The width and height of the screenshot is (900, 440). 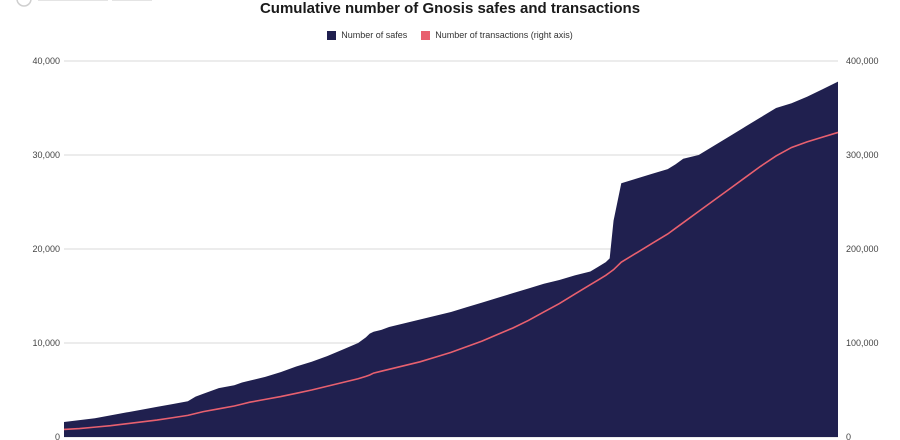 What do you see at coordinates (46, 61) in the screenshot?
I see `y-tick-label: 40,000` at bounding box center [46, 61].